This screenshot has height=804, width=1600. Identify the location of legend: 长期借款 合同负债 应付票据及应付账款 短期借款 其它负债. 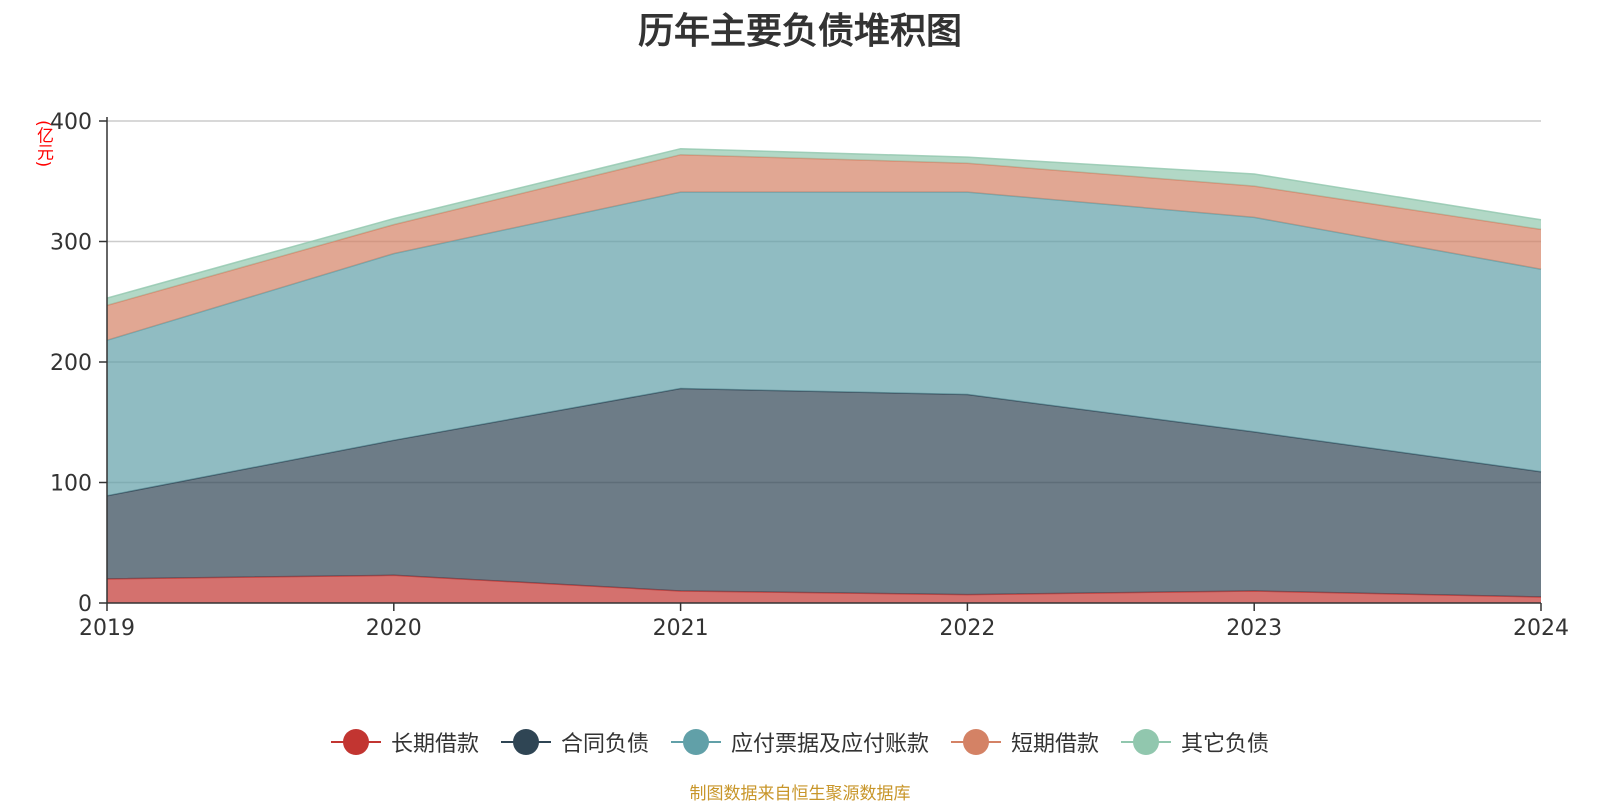
(800, 742).